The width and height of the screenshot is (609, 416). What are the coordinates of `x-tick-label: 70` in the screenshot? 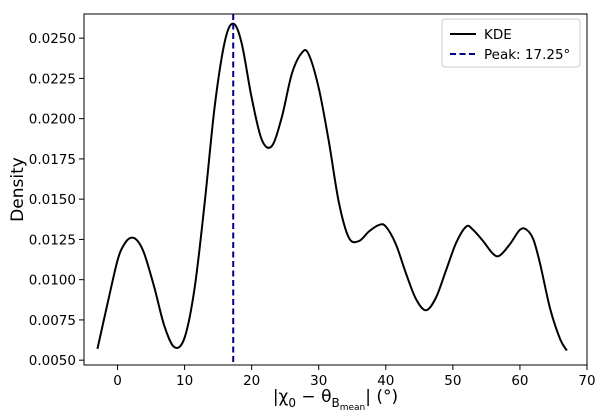 It's located at (586, 381).